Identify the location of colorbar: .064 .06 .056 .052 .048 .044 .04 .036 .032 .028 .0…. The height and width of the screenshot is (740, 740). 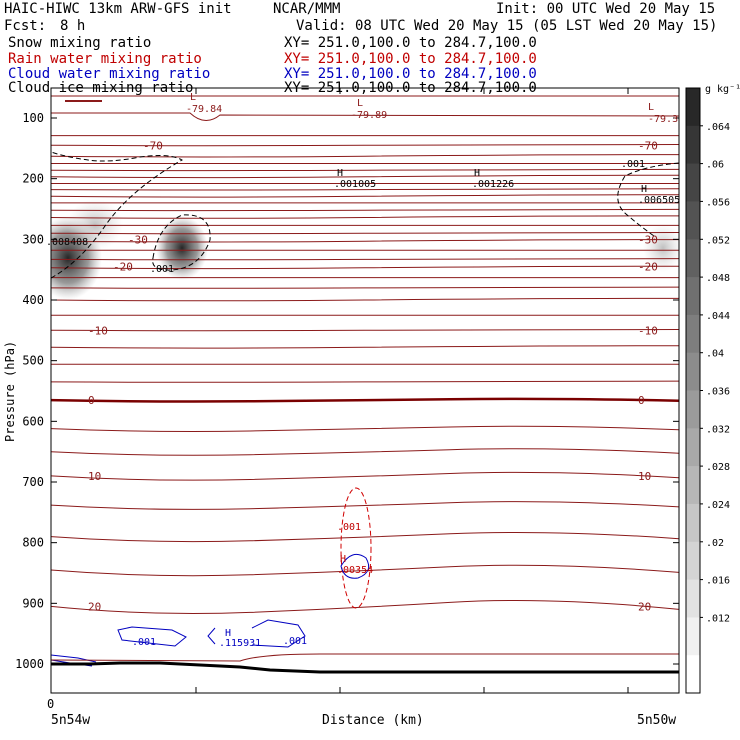
(707, 390).